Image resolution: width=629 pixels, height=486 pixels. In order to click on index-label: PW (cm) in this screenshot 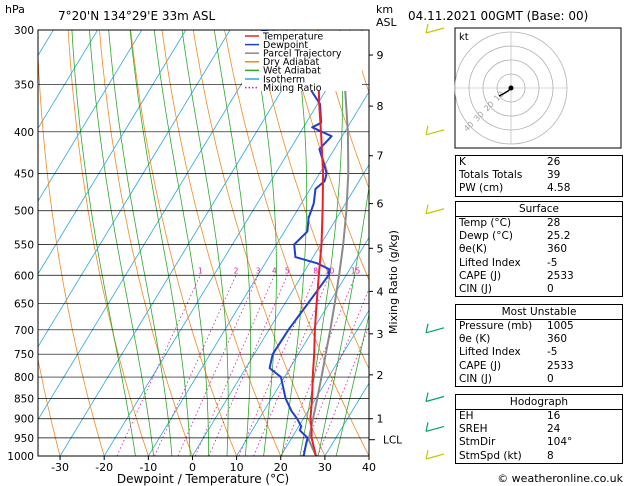, I will do `click(481, 188)`.